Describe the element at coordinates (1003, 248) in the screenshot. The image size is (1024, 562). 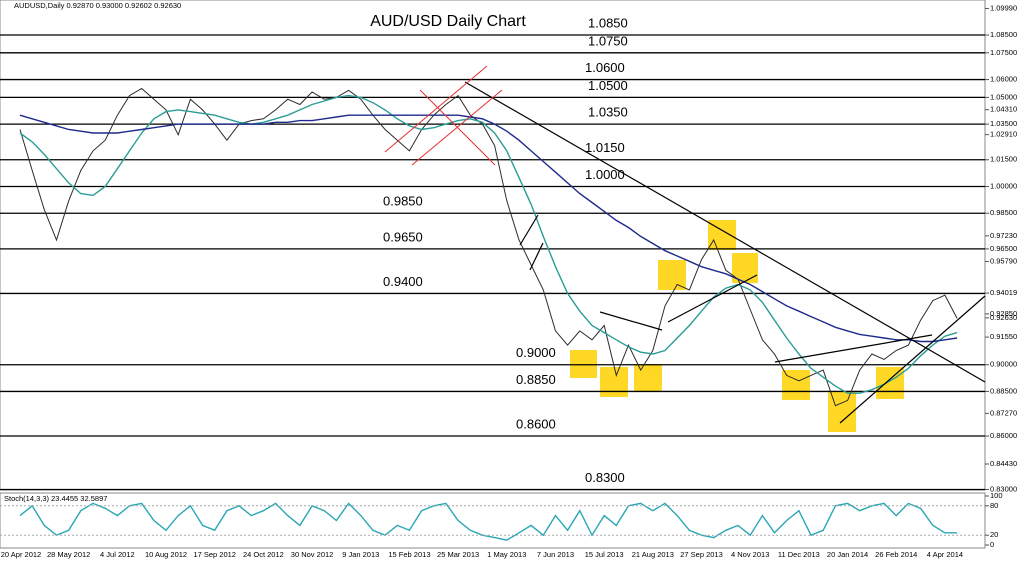
I see `y-tick-label: 0.96500` at that location.